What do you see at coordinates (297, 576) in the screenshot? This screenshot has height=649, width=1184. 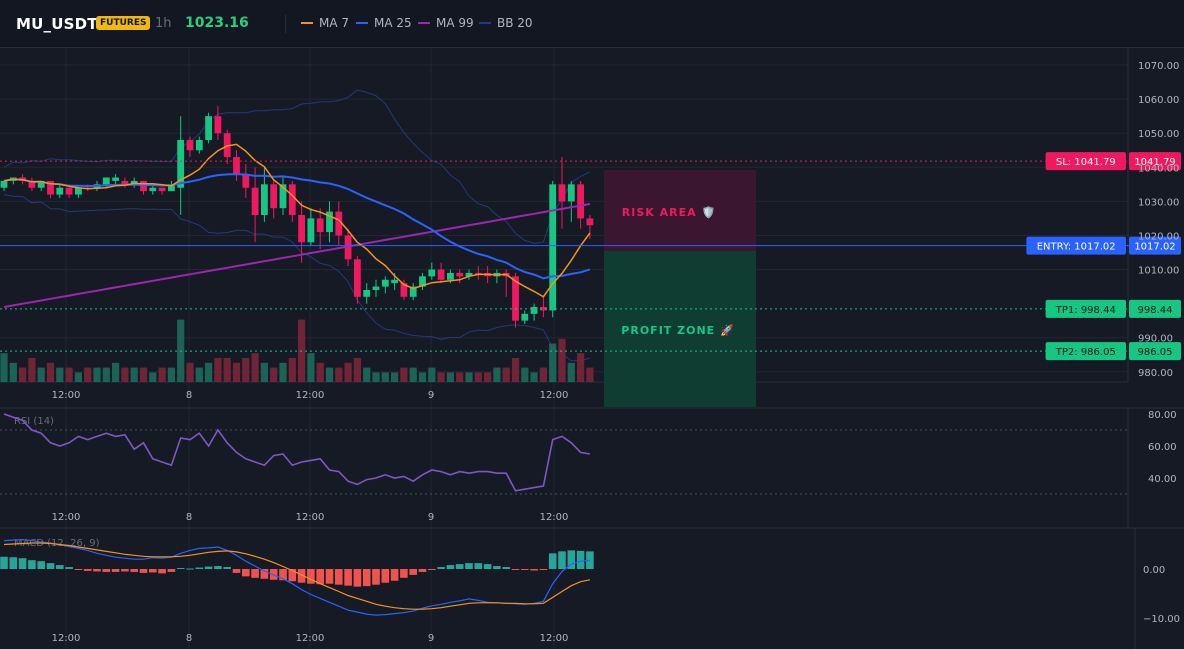 I see `signal-line` at bounding box center [297, 576].